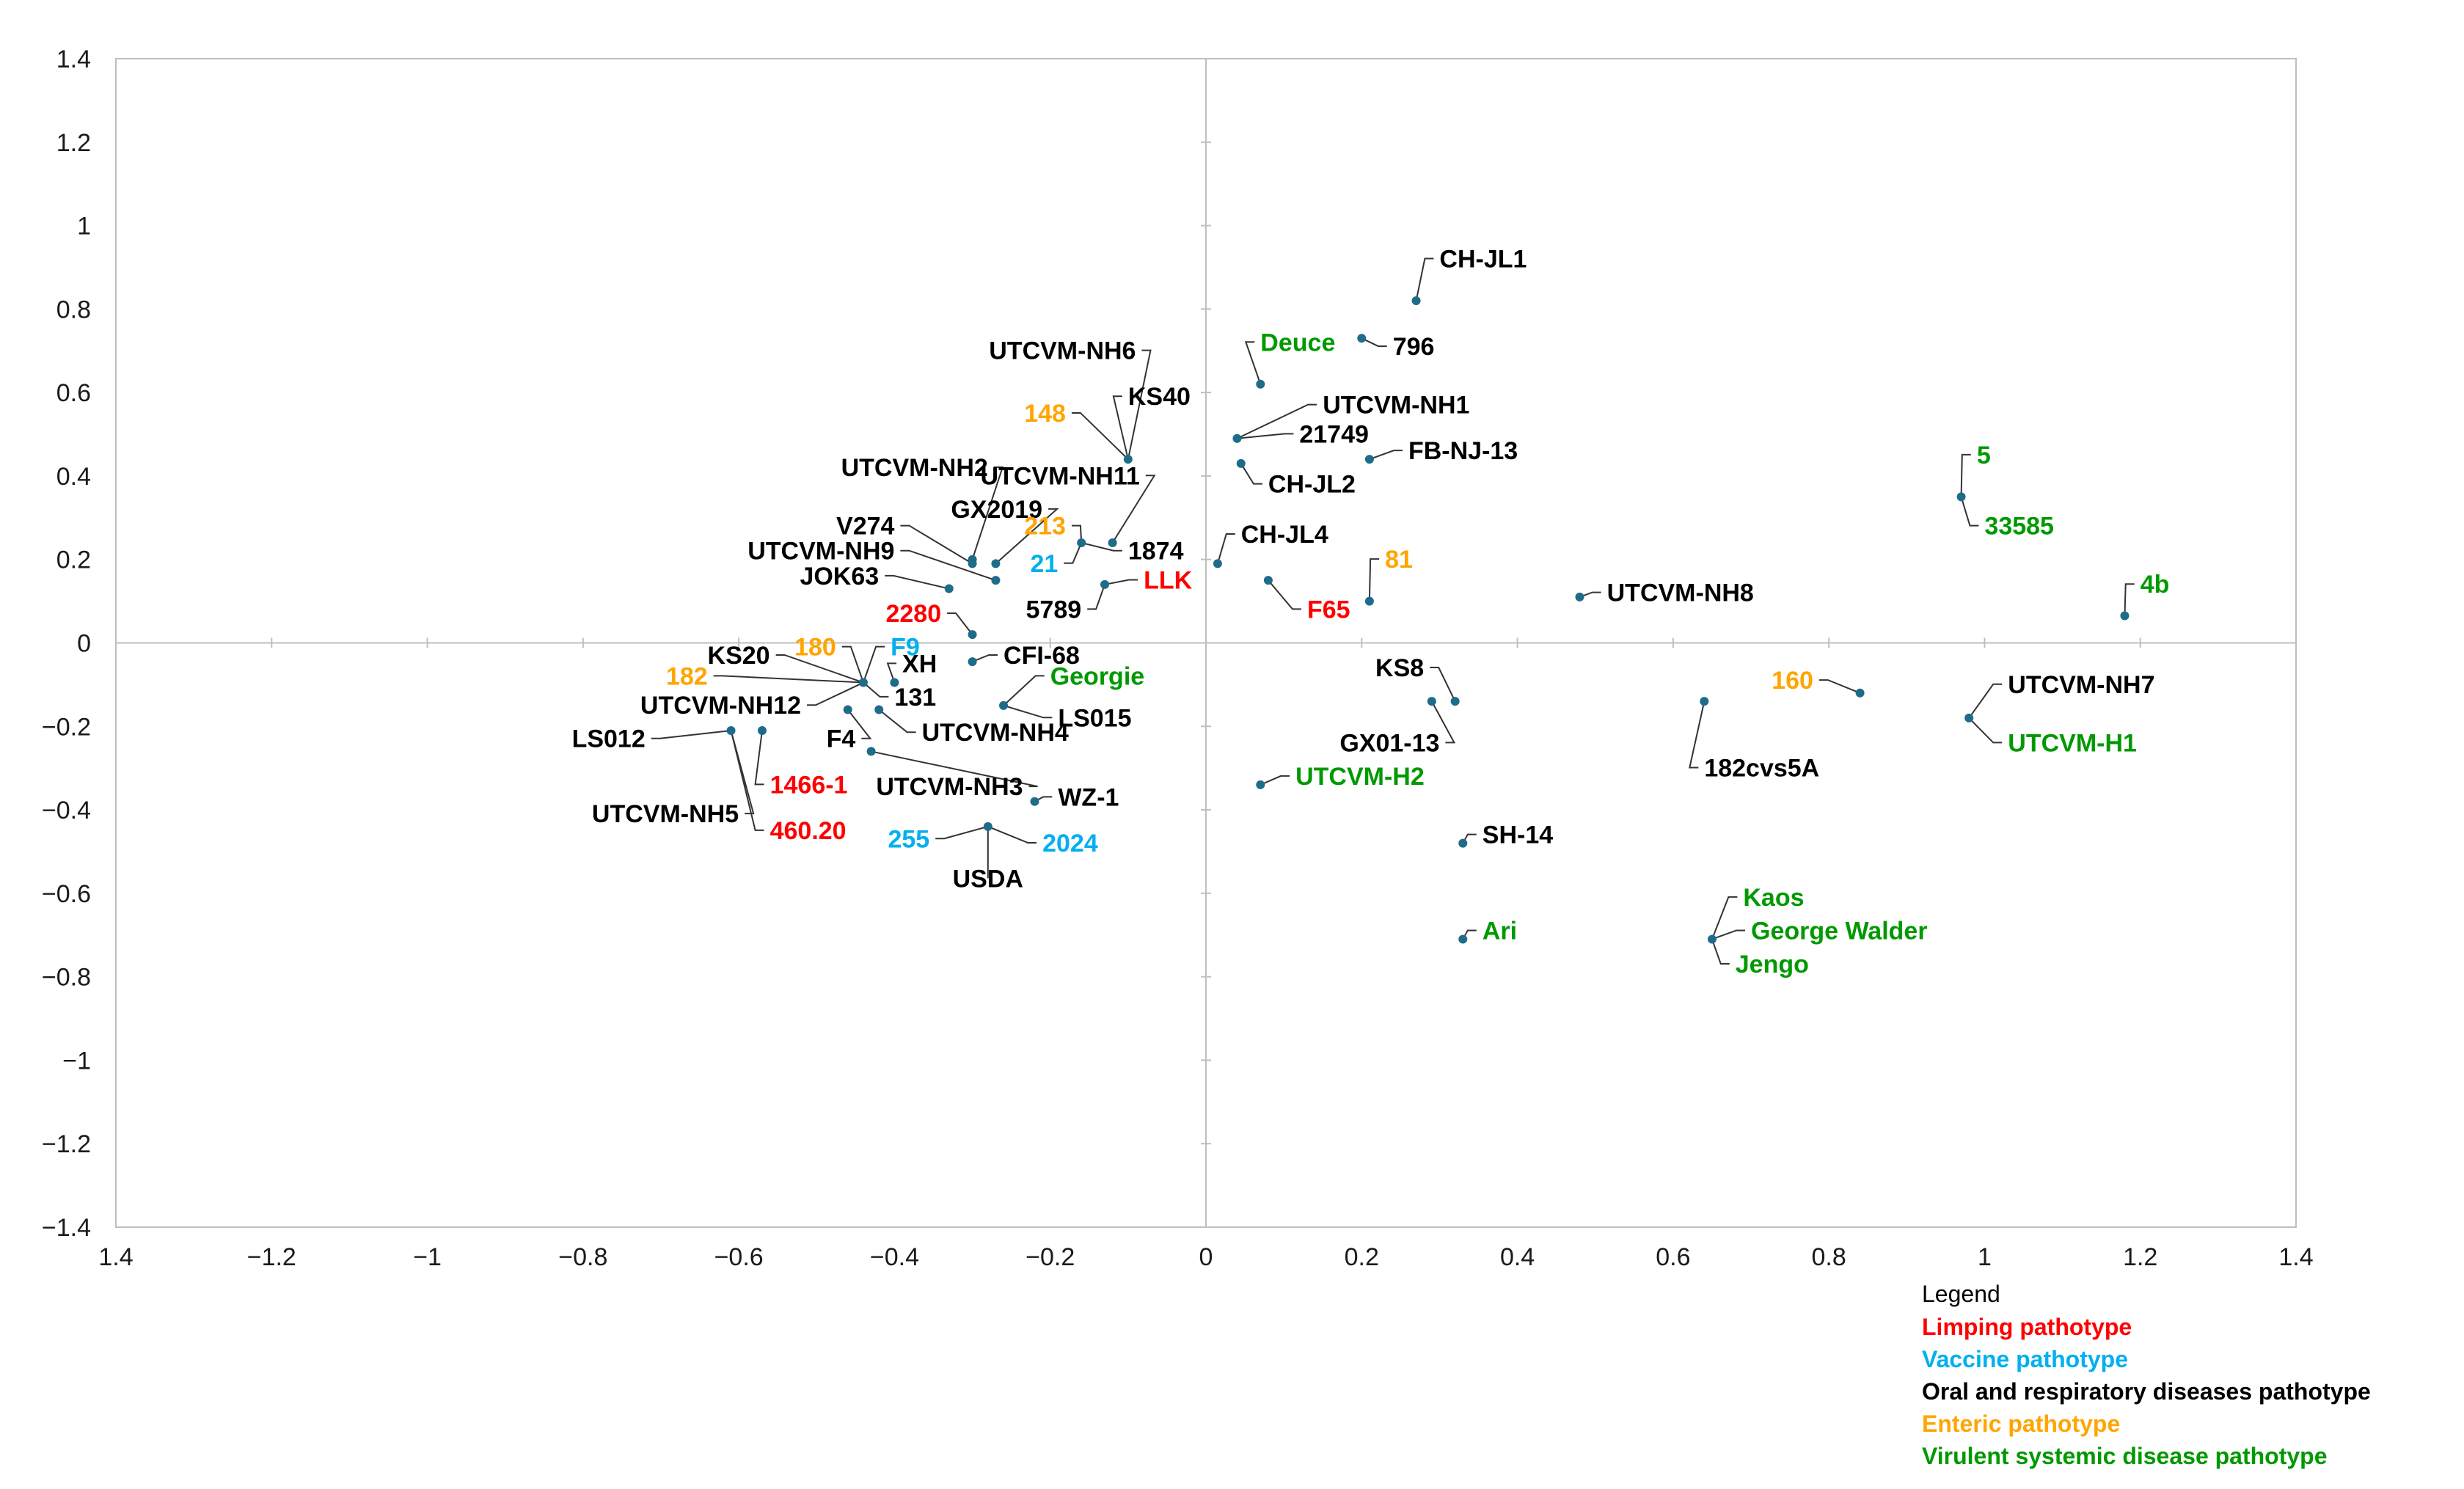 Image resolution: width=2464 pixels, height=1489 pixels. I want to click on leader-line-f4, so click(859, 724).